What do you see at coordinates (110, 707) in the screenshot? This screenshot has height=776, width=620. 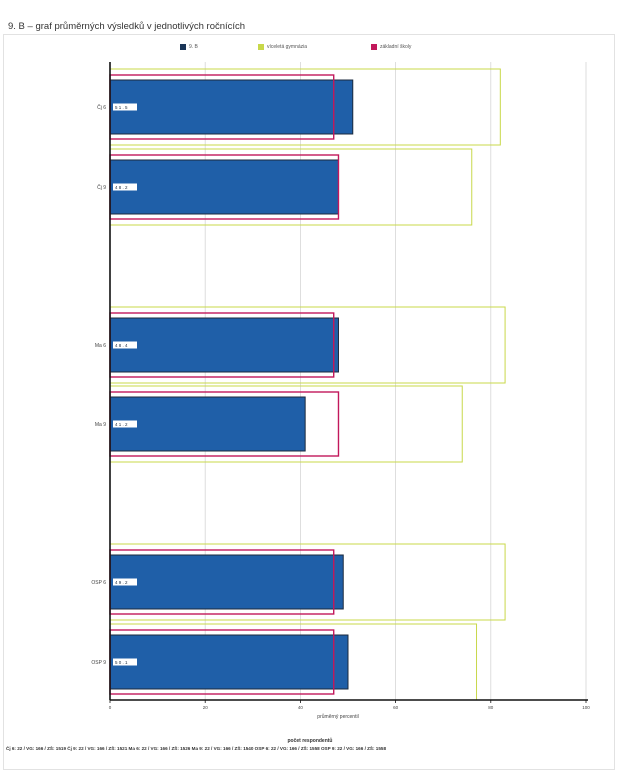 I see `x-tick-label: 0` at bounding box center [110, 707].